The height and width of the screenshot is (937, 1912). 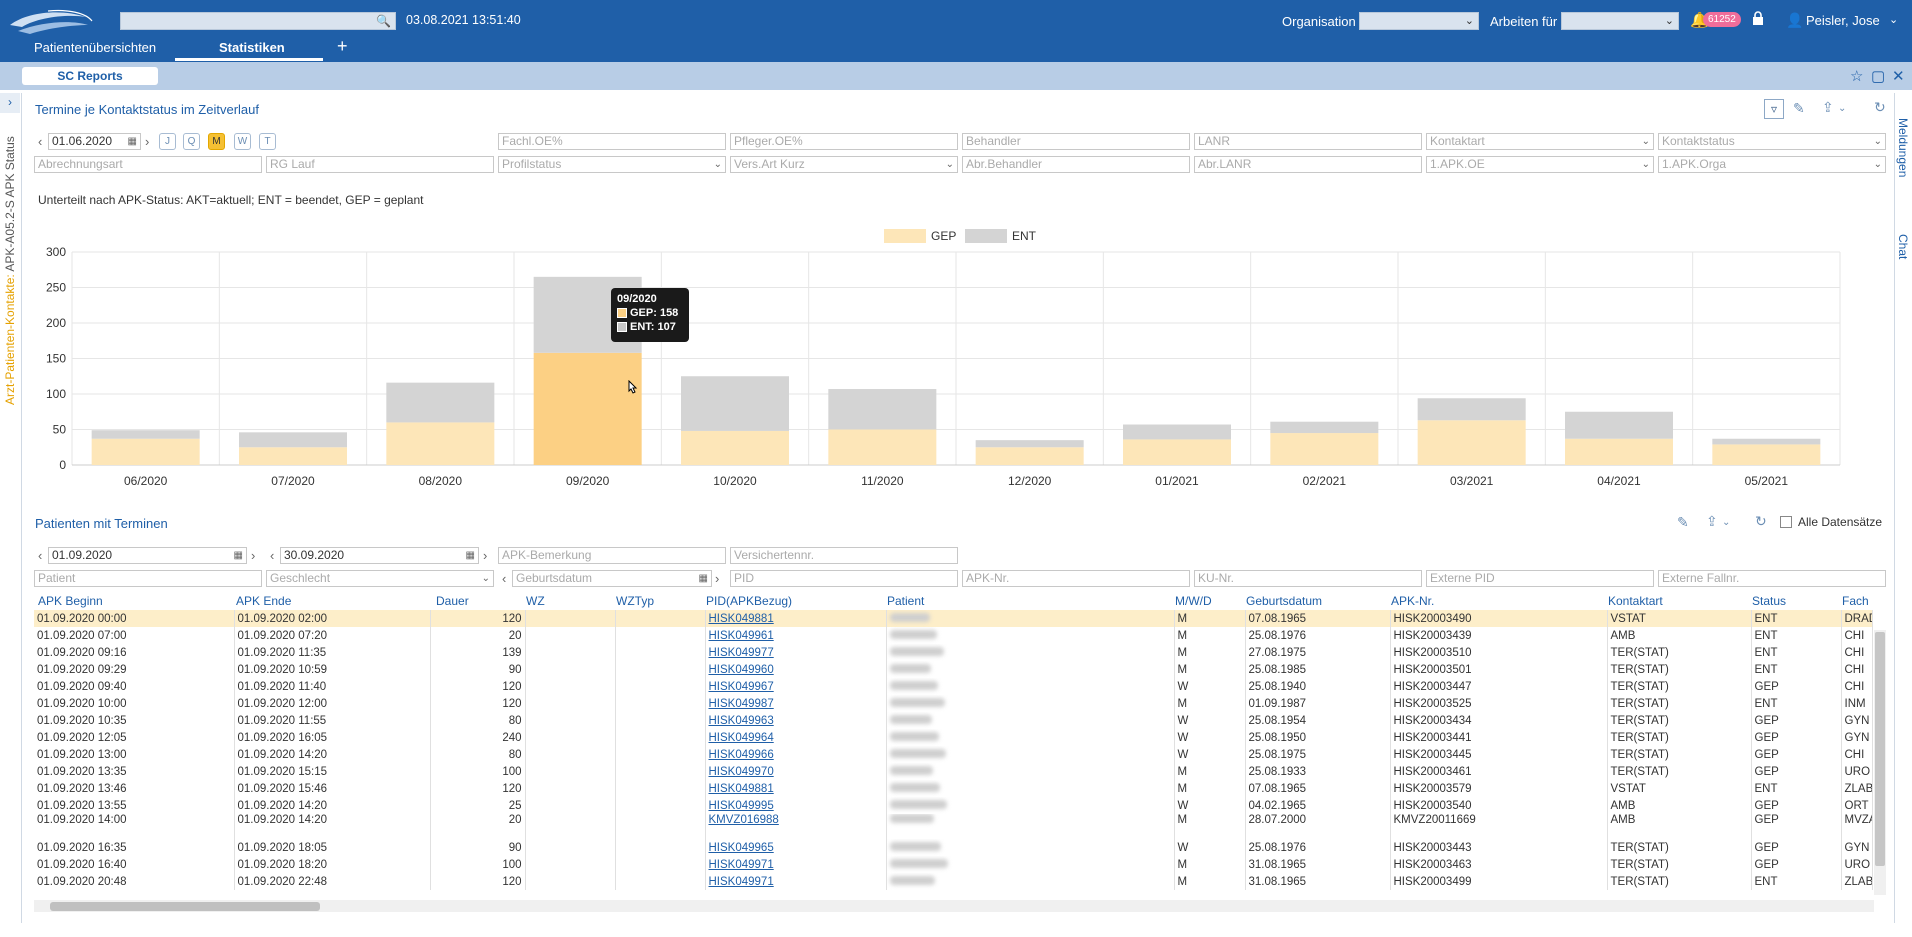 I want to click on date-from-field: 01.09.2020 ▦, so click(x=147, y=555).